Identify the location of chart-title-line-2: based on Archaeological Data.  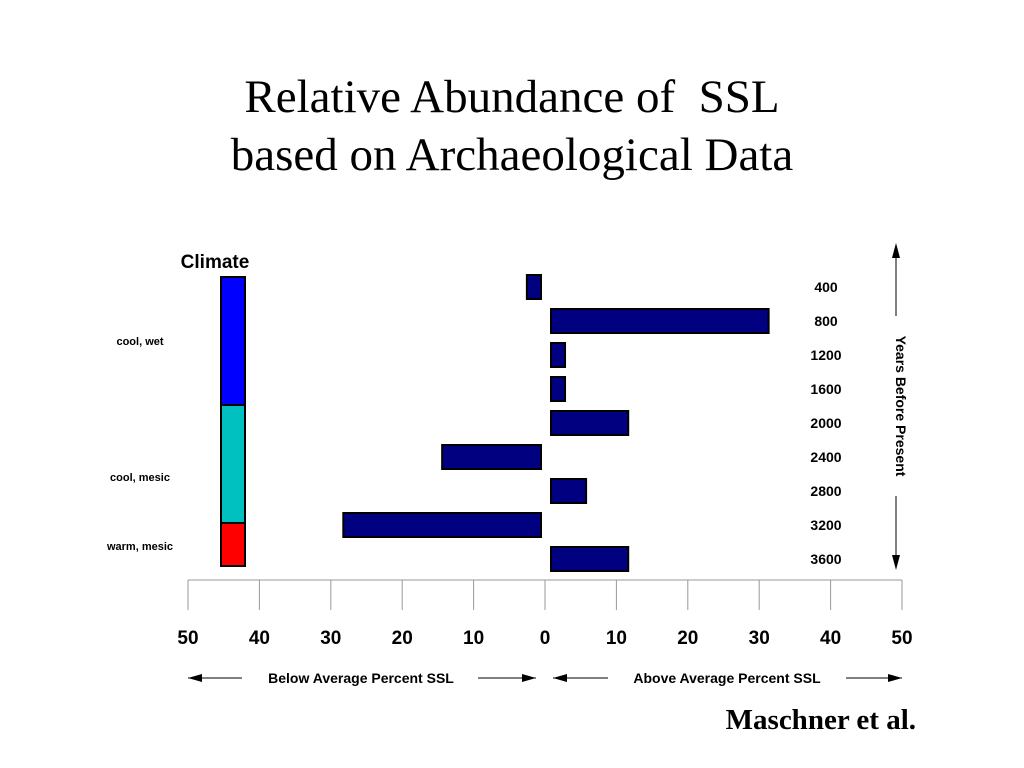
(512, 155).